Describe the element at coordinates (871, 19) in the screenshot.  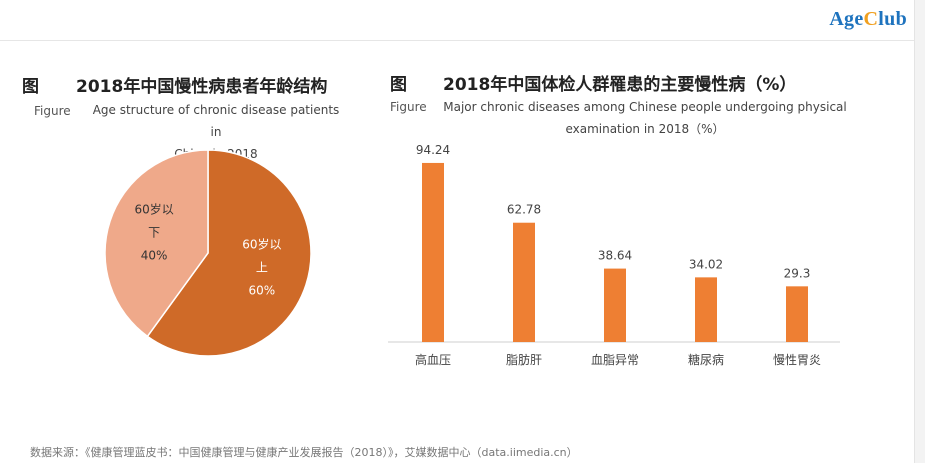
I see `logo-part-c: C` at that location.